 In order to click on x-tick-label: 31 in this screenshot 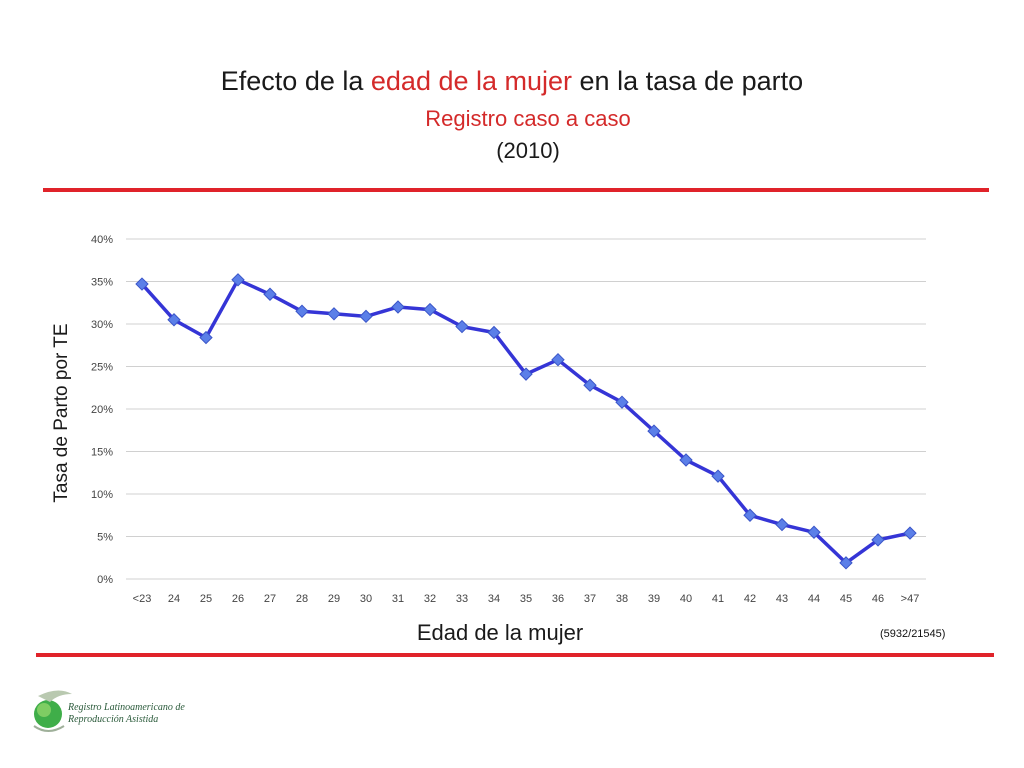, I will do `click(398, 599)`.